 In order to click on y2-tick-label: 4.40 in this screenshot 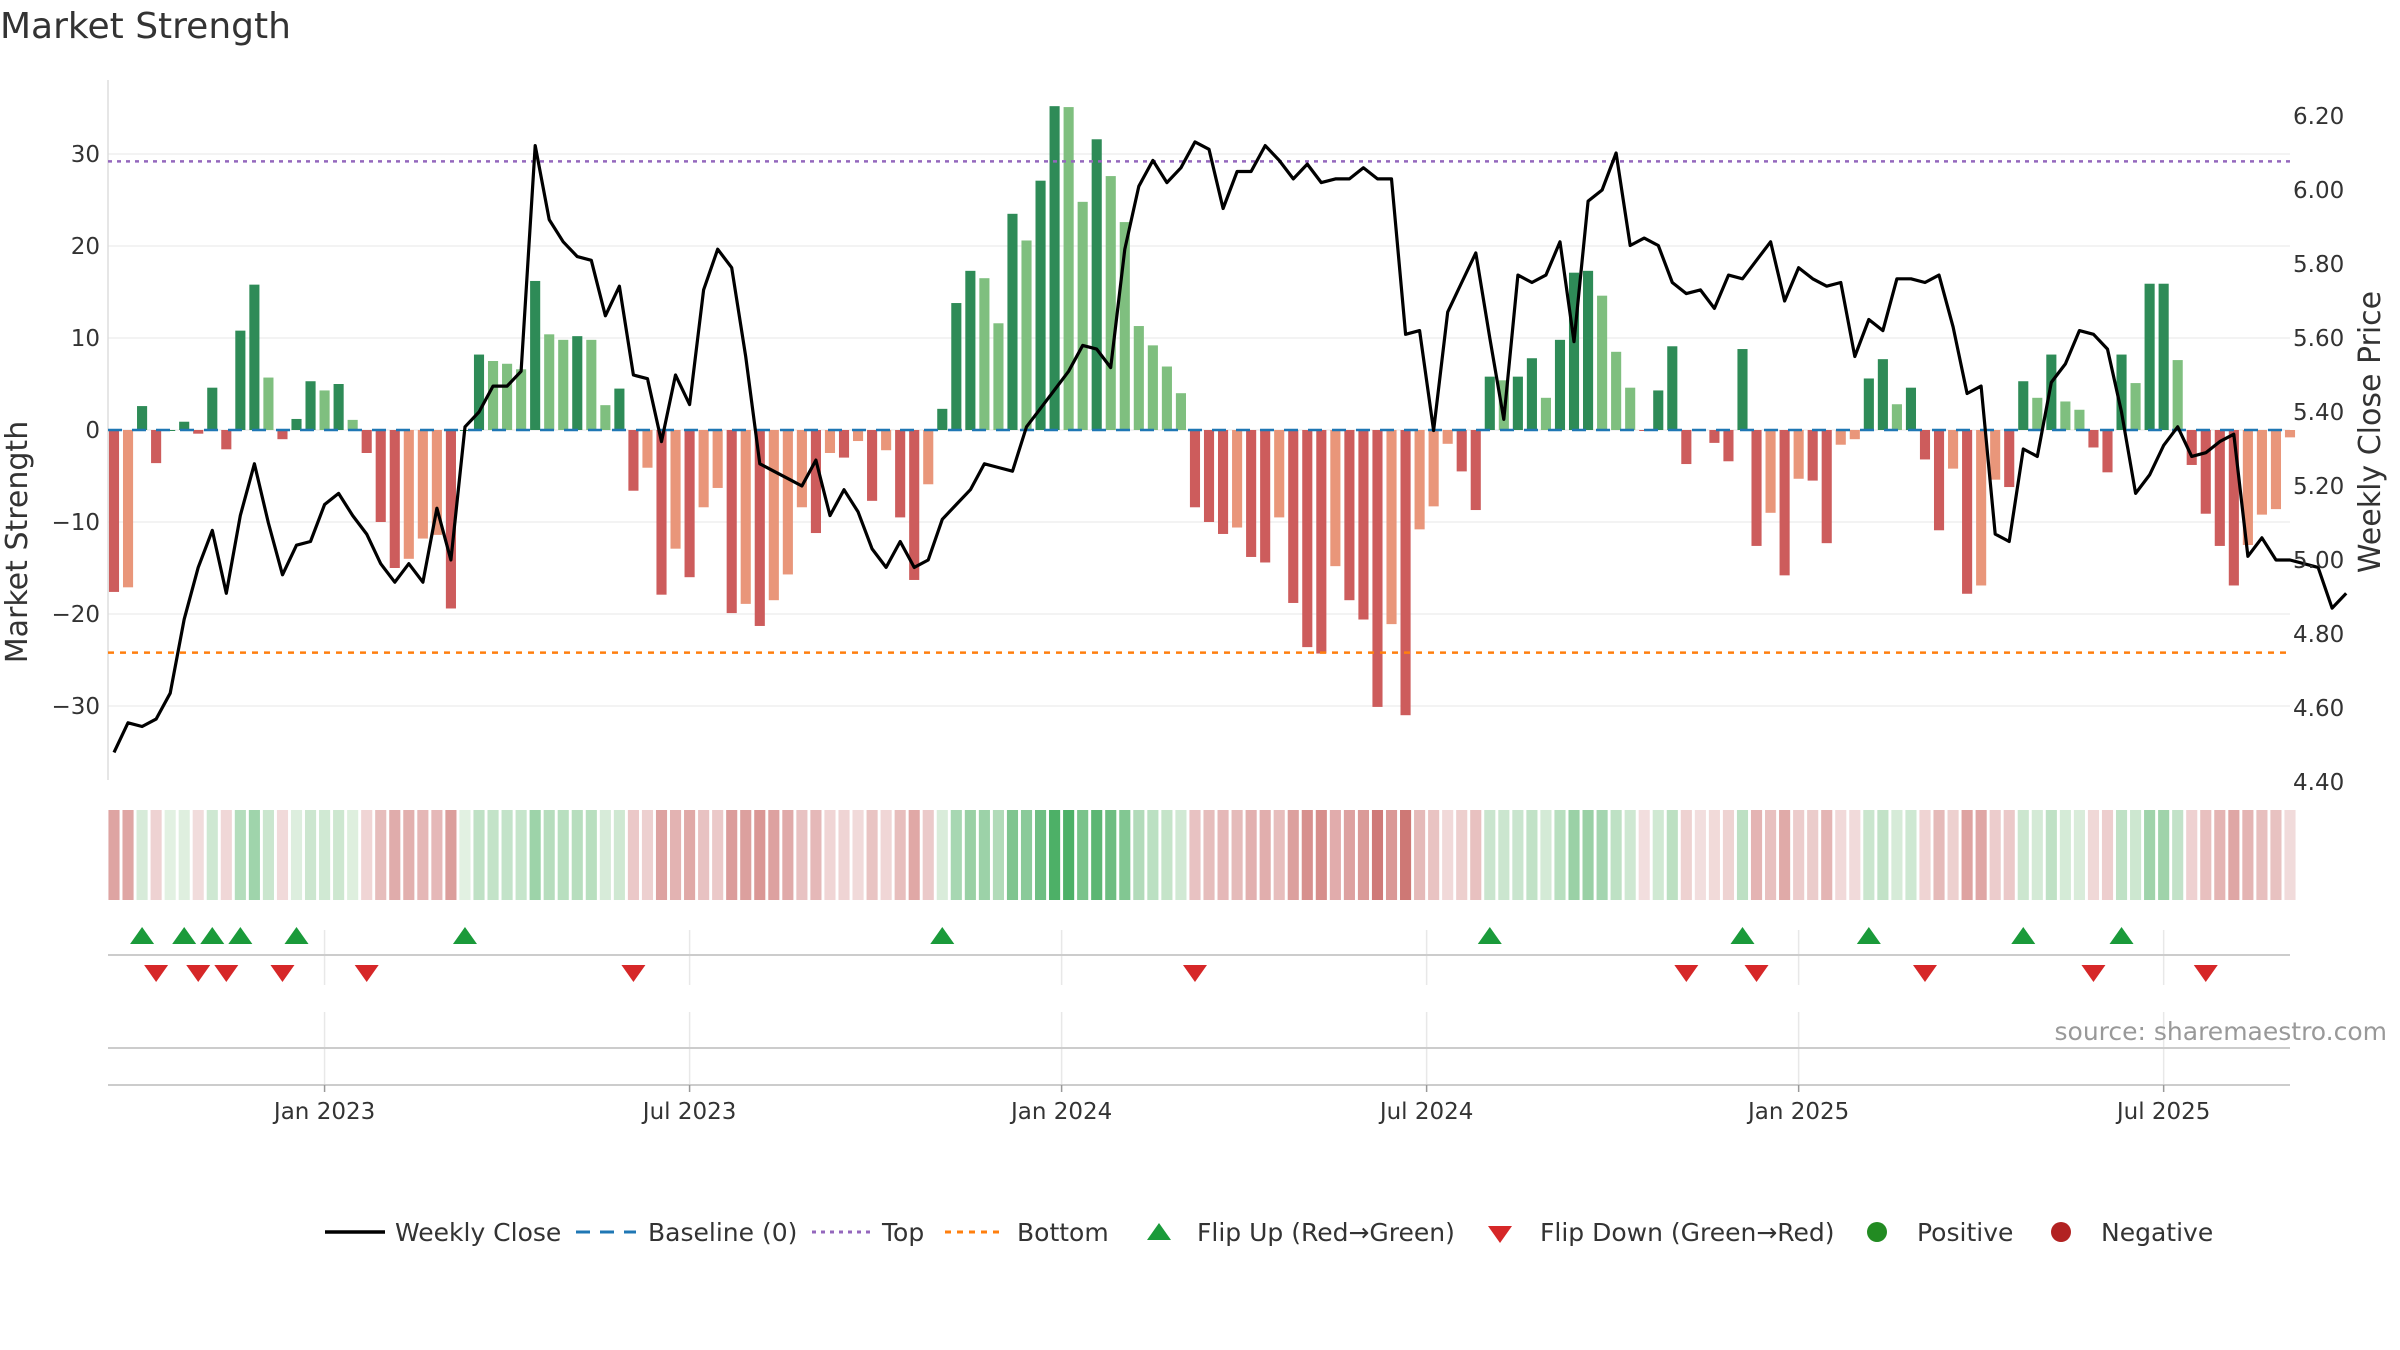, I will do `click(2318, 783)`.